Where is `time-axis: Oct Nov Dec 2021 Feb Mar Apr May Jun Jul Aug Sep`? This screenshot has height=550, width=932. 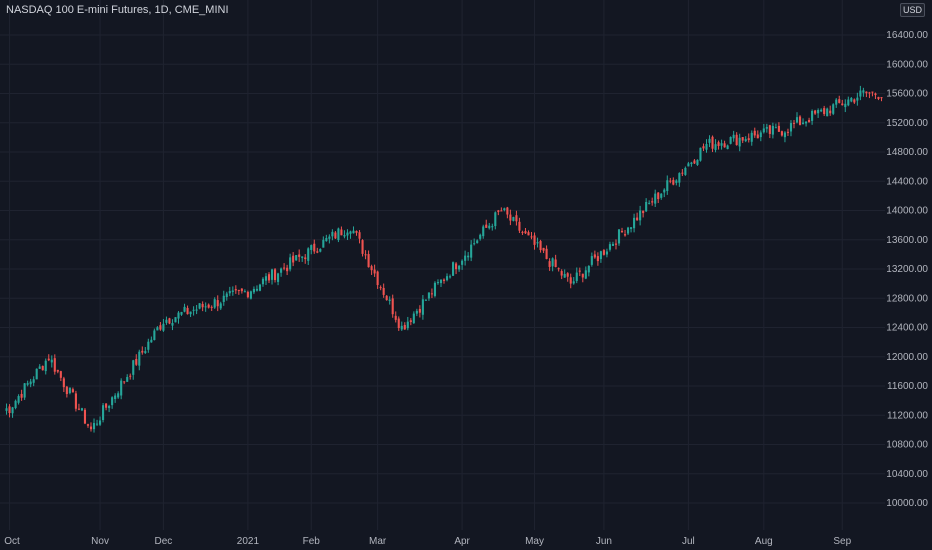 time-axis: Oct Nov Dec 2021 Feb Mar Apr May Jun Jul Aug Sep is located at coordinates (427, 541).